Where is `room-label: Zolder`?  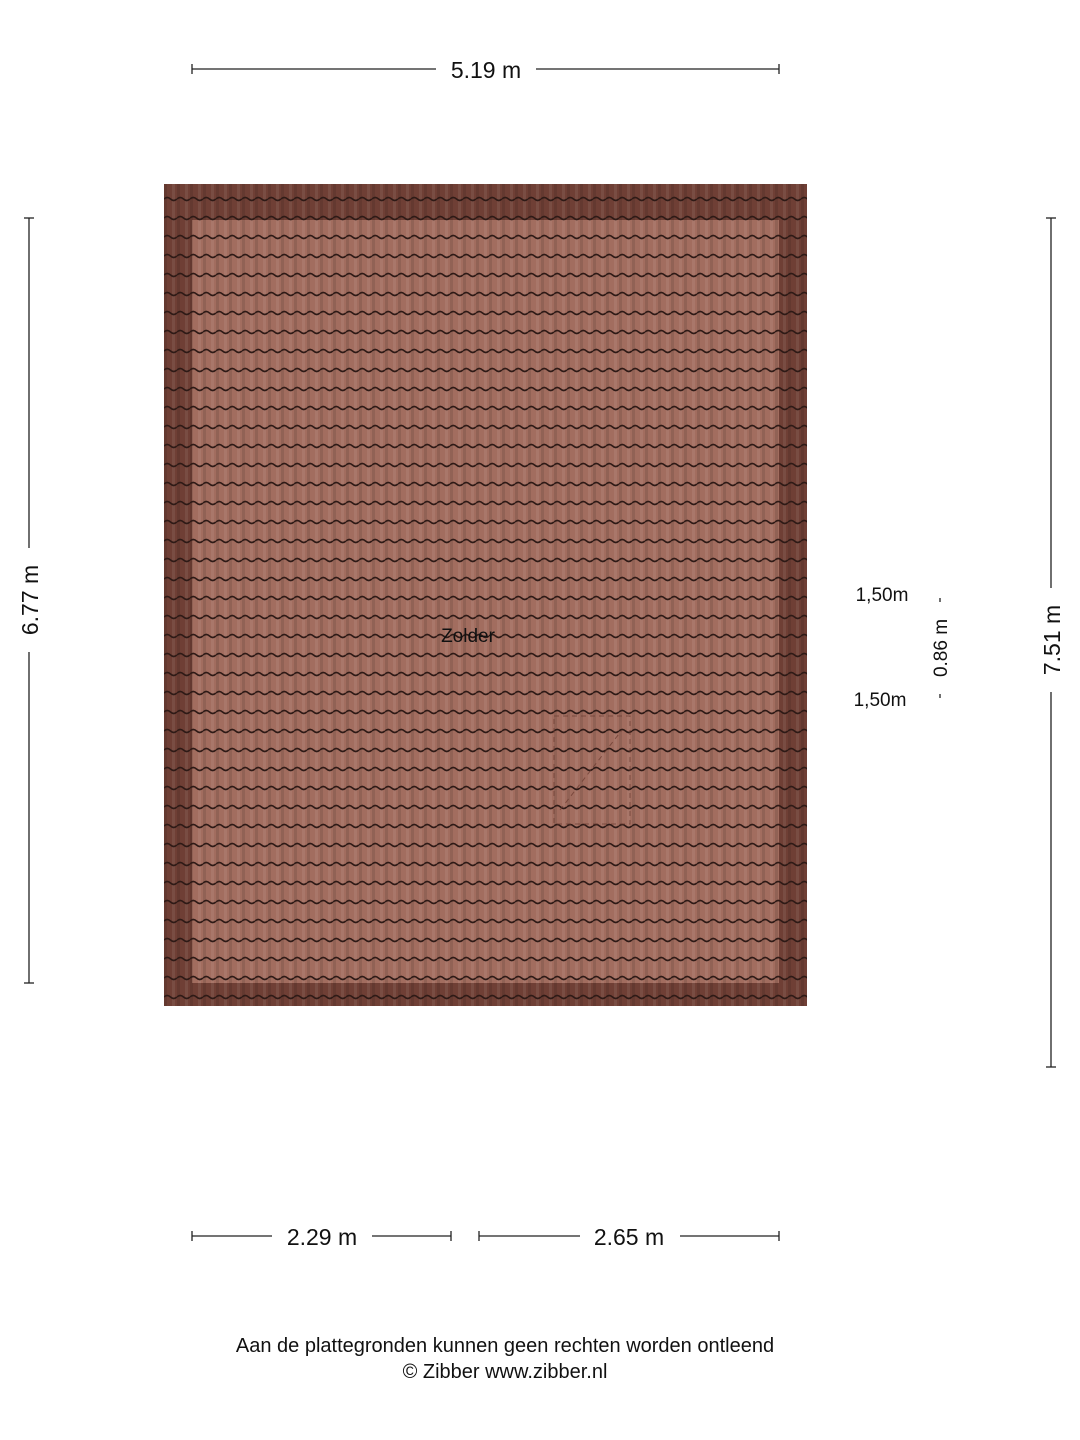 room-label: Zolder is located at coordinates (468, 636).